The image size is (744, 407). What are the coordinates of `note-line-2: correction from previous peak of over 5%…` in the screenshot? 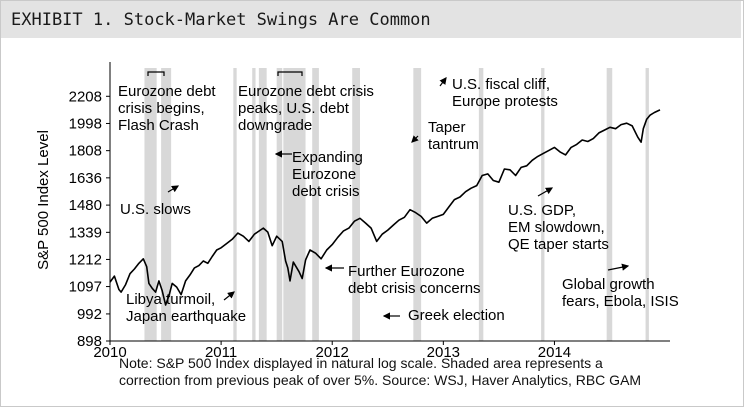 It's located at (380, 380).